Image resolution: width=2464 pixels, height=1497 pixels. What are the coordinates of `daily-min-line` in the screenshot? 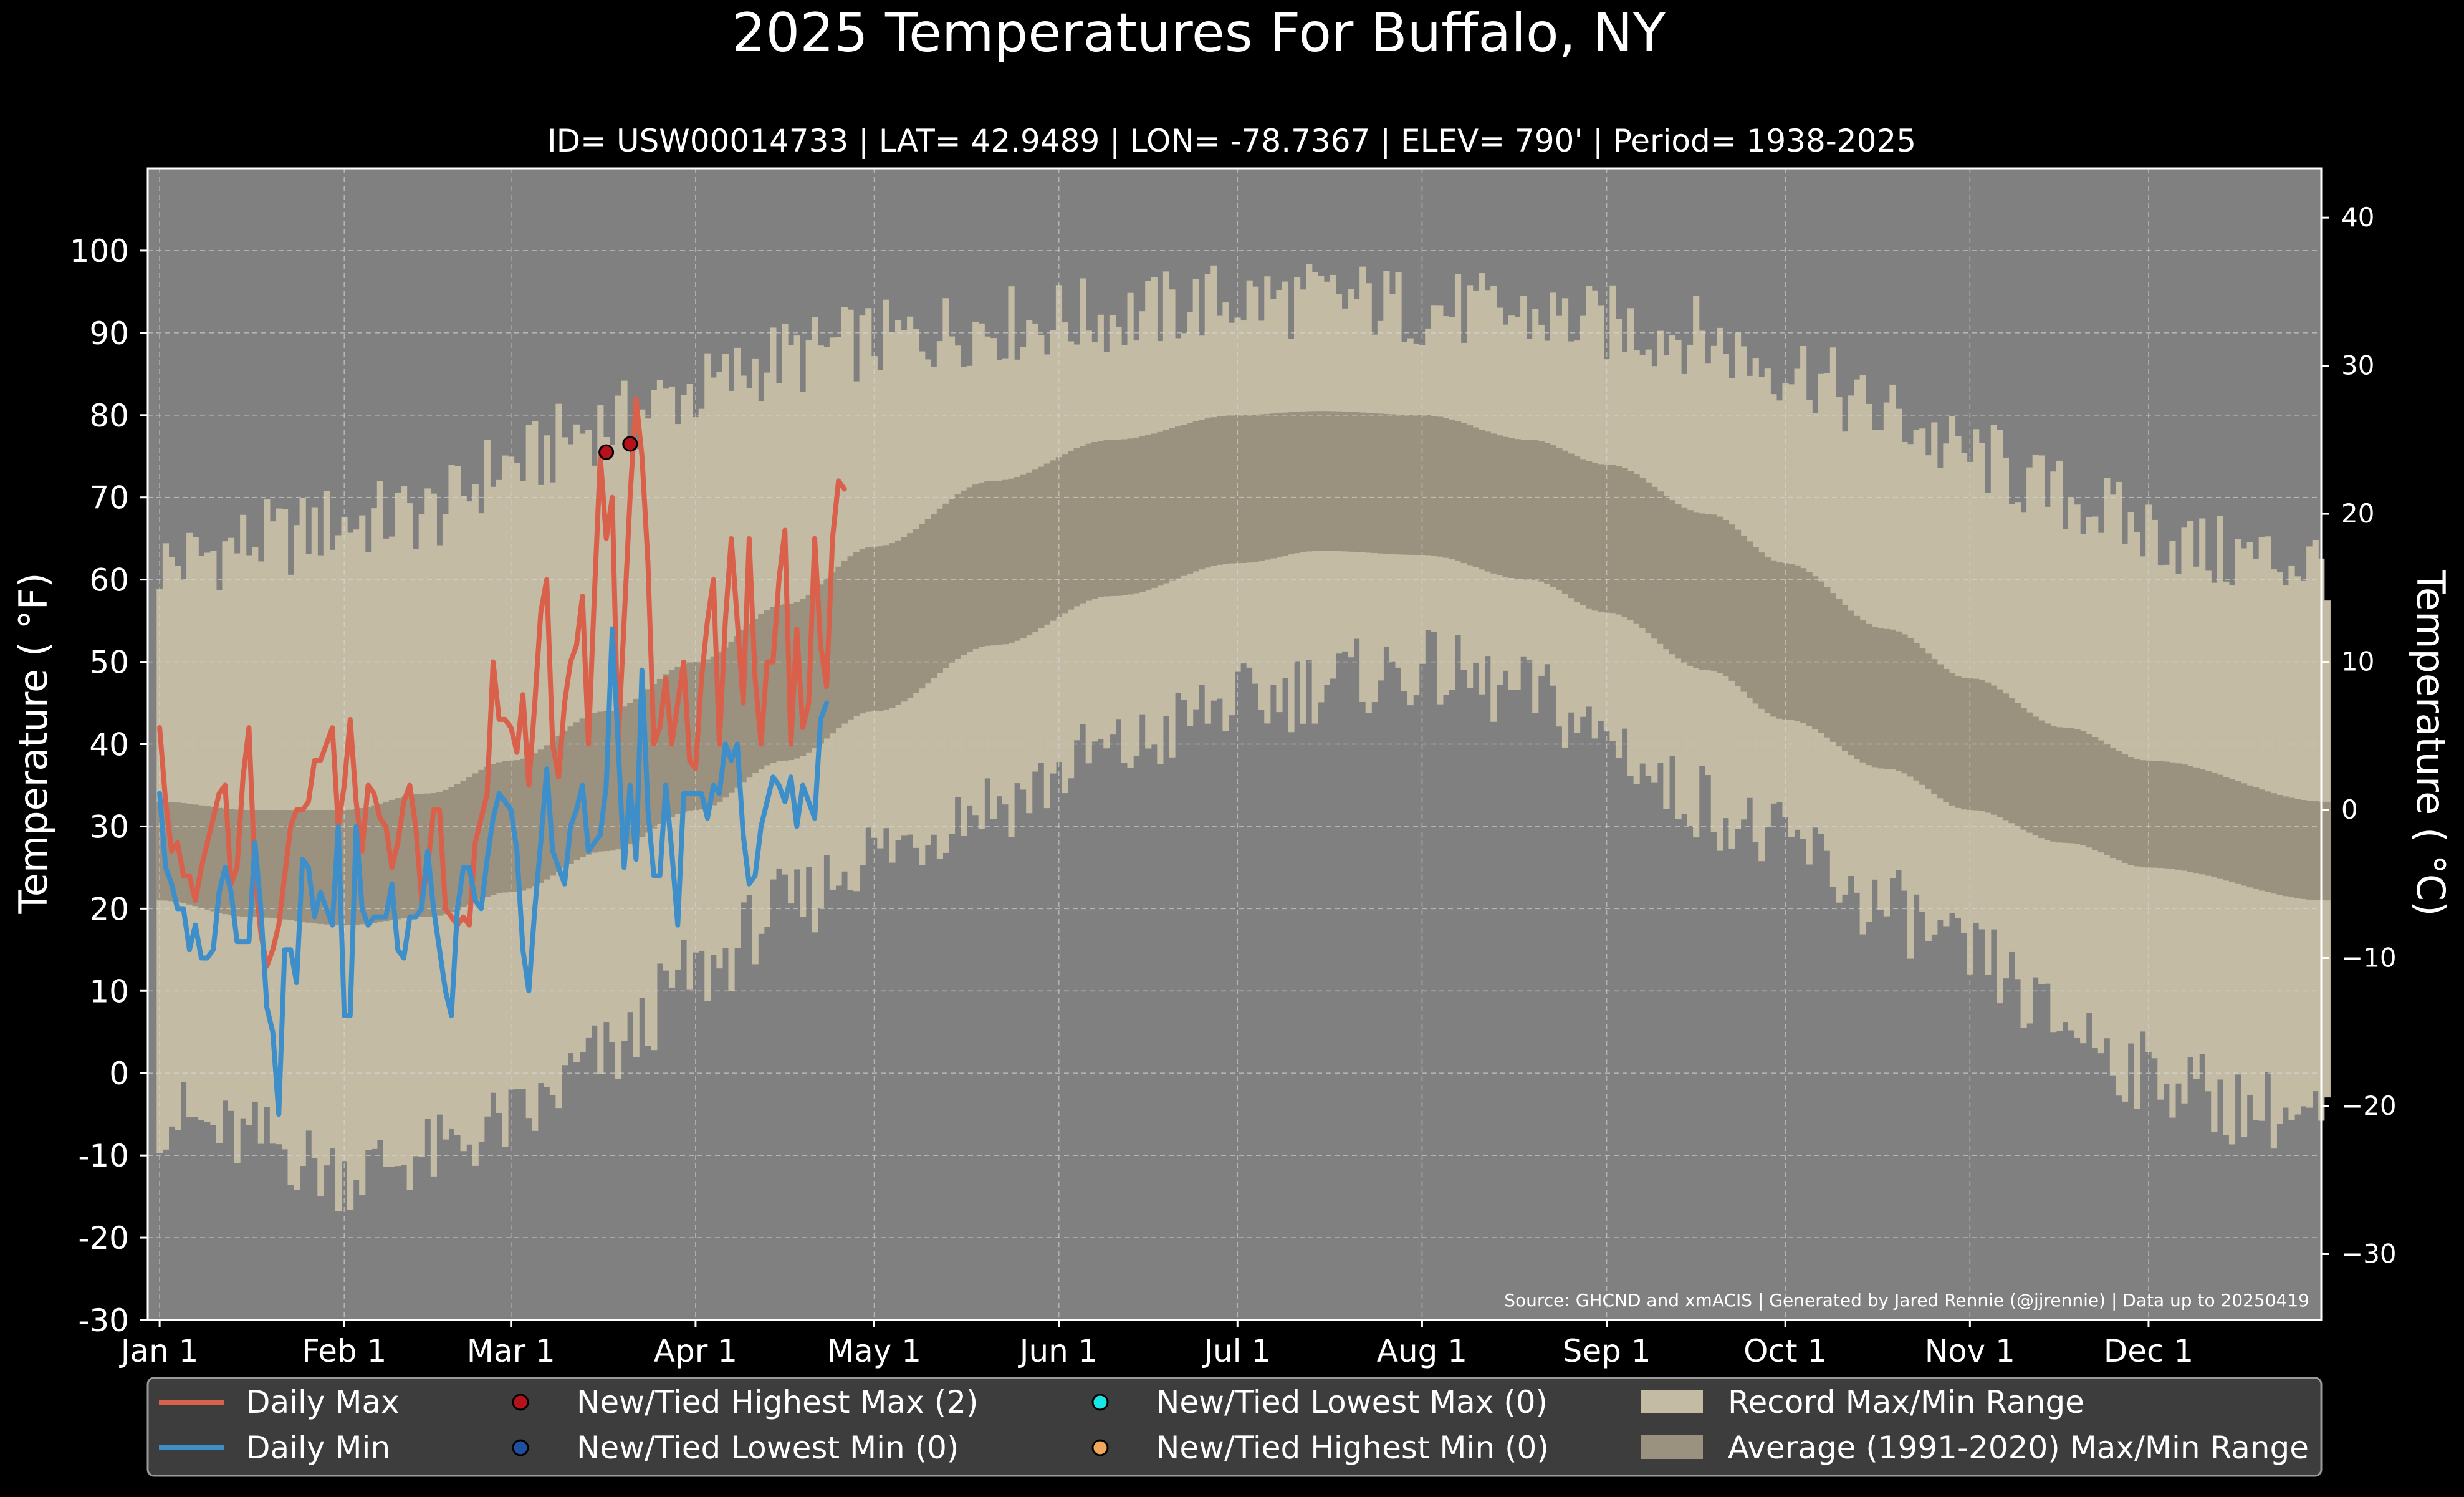 It's located at (493, 871).